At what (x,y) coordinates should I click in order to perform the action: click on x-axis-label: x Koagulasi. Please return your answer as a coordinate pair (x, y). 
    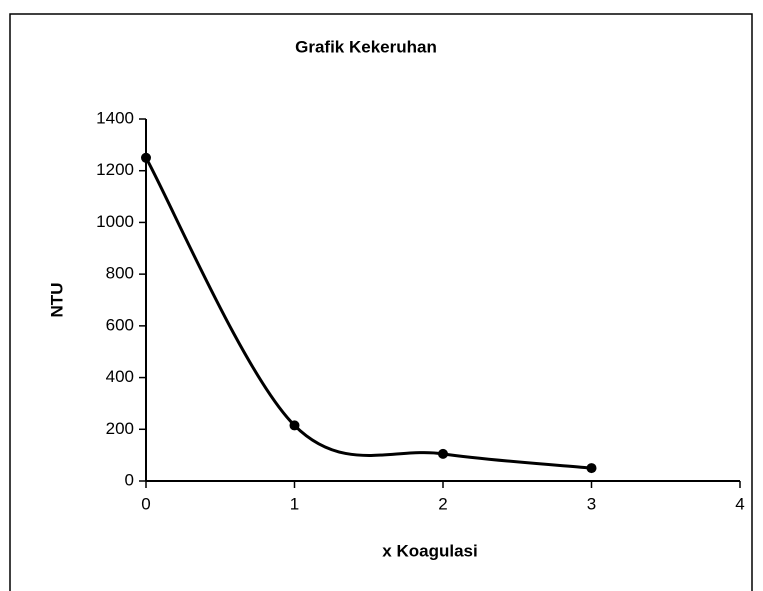
    Looking at the image, I should click on (429, 550).